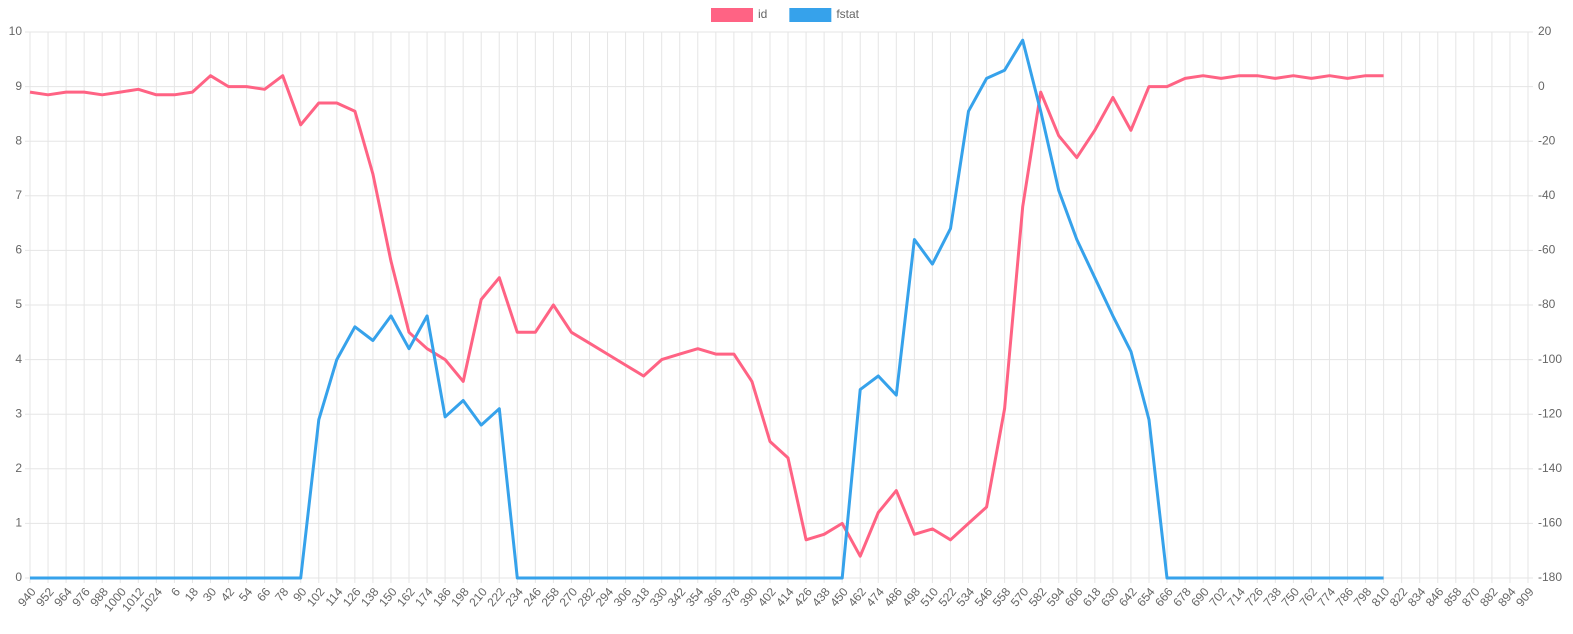 The image size is (1573, 634). I want to click on y-tick-label: 7, so click(18, 195).